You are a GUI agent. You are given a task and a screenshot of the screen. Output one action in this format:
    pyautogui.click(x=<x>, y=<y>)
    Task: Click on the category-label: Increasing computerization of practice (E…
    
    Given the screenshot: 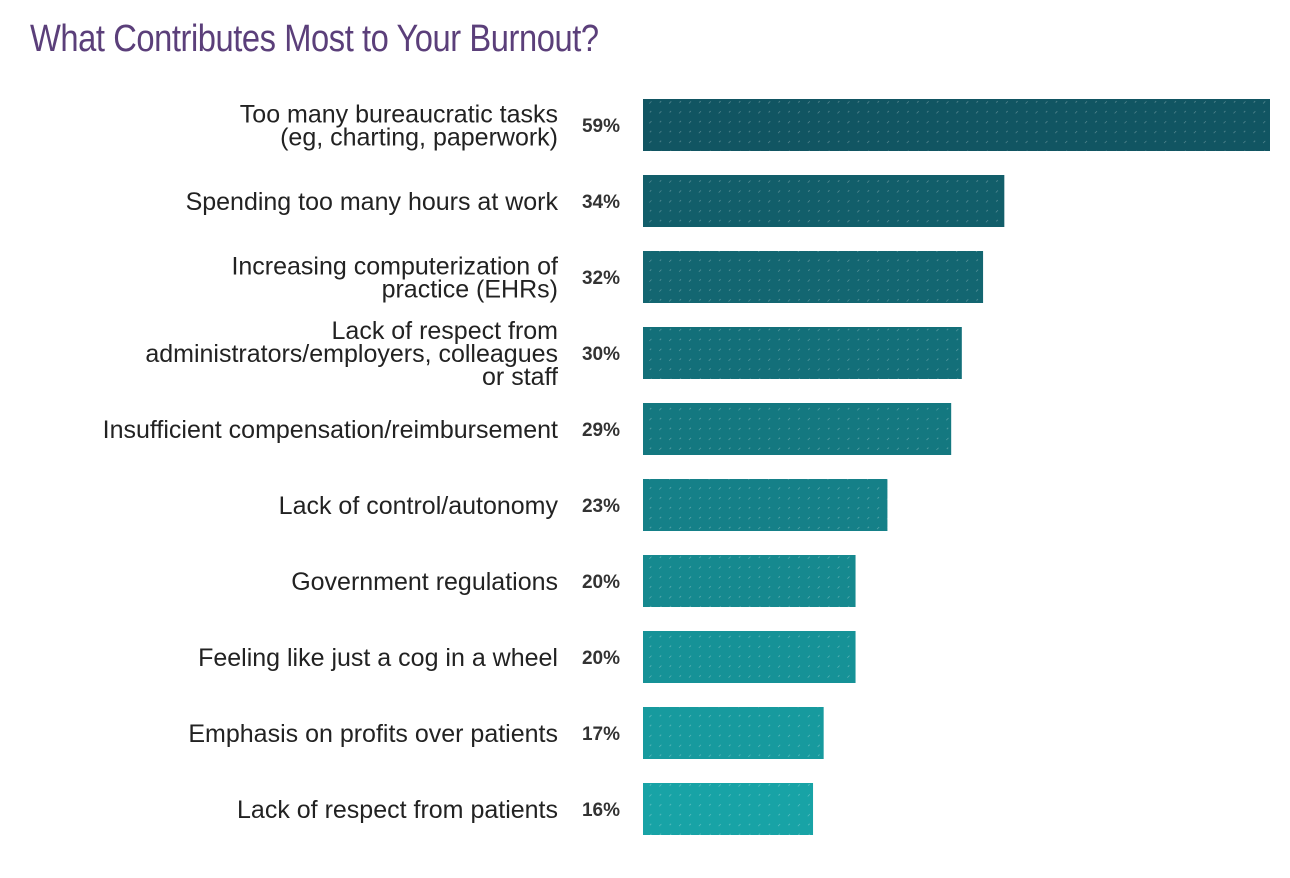 What is the action you would take?
    pyautogui.click(x=394, y=278)
    